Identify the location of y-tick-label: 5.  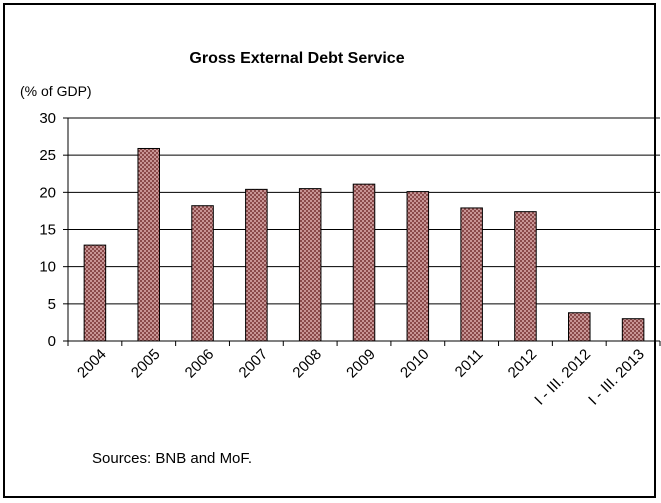
(52, 304).